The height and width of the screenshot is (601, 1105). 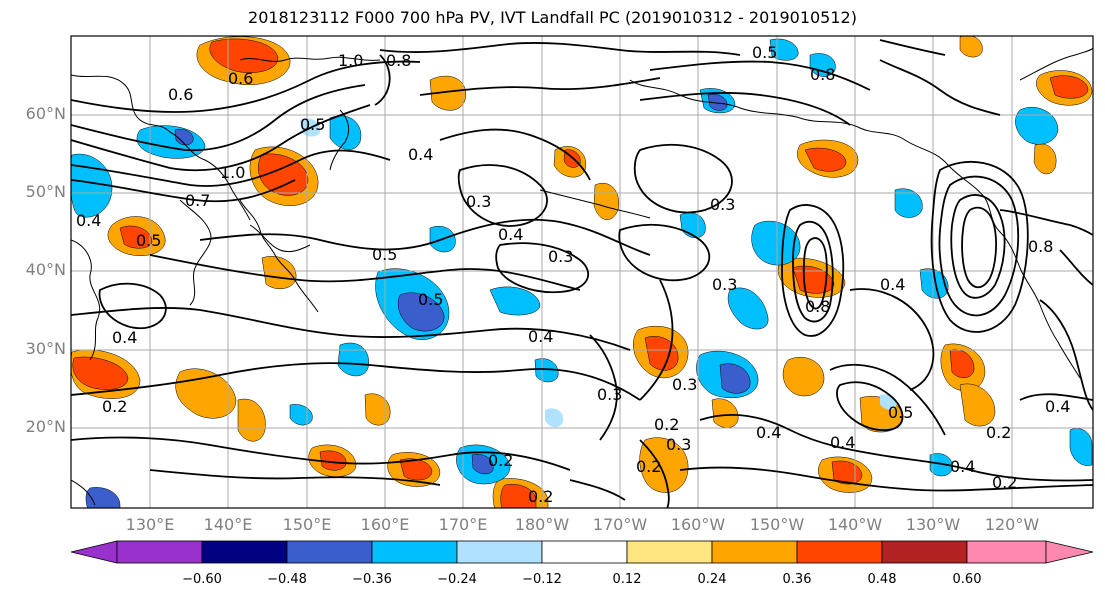 What do you see at coordinates (150, 524) in the screenshot?
I see `lon-label: 130°E` at bounding box center [150, 524].